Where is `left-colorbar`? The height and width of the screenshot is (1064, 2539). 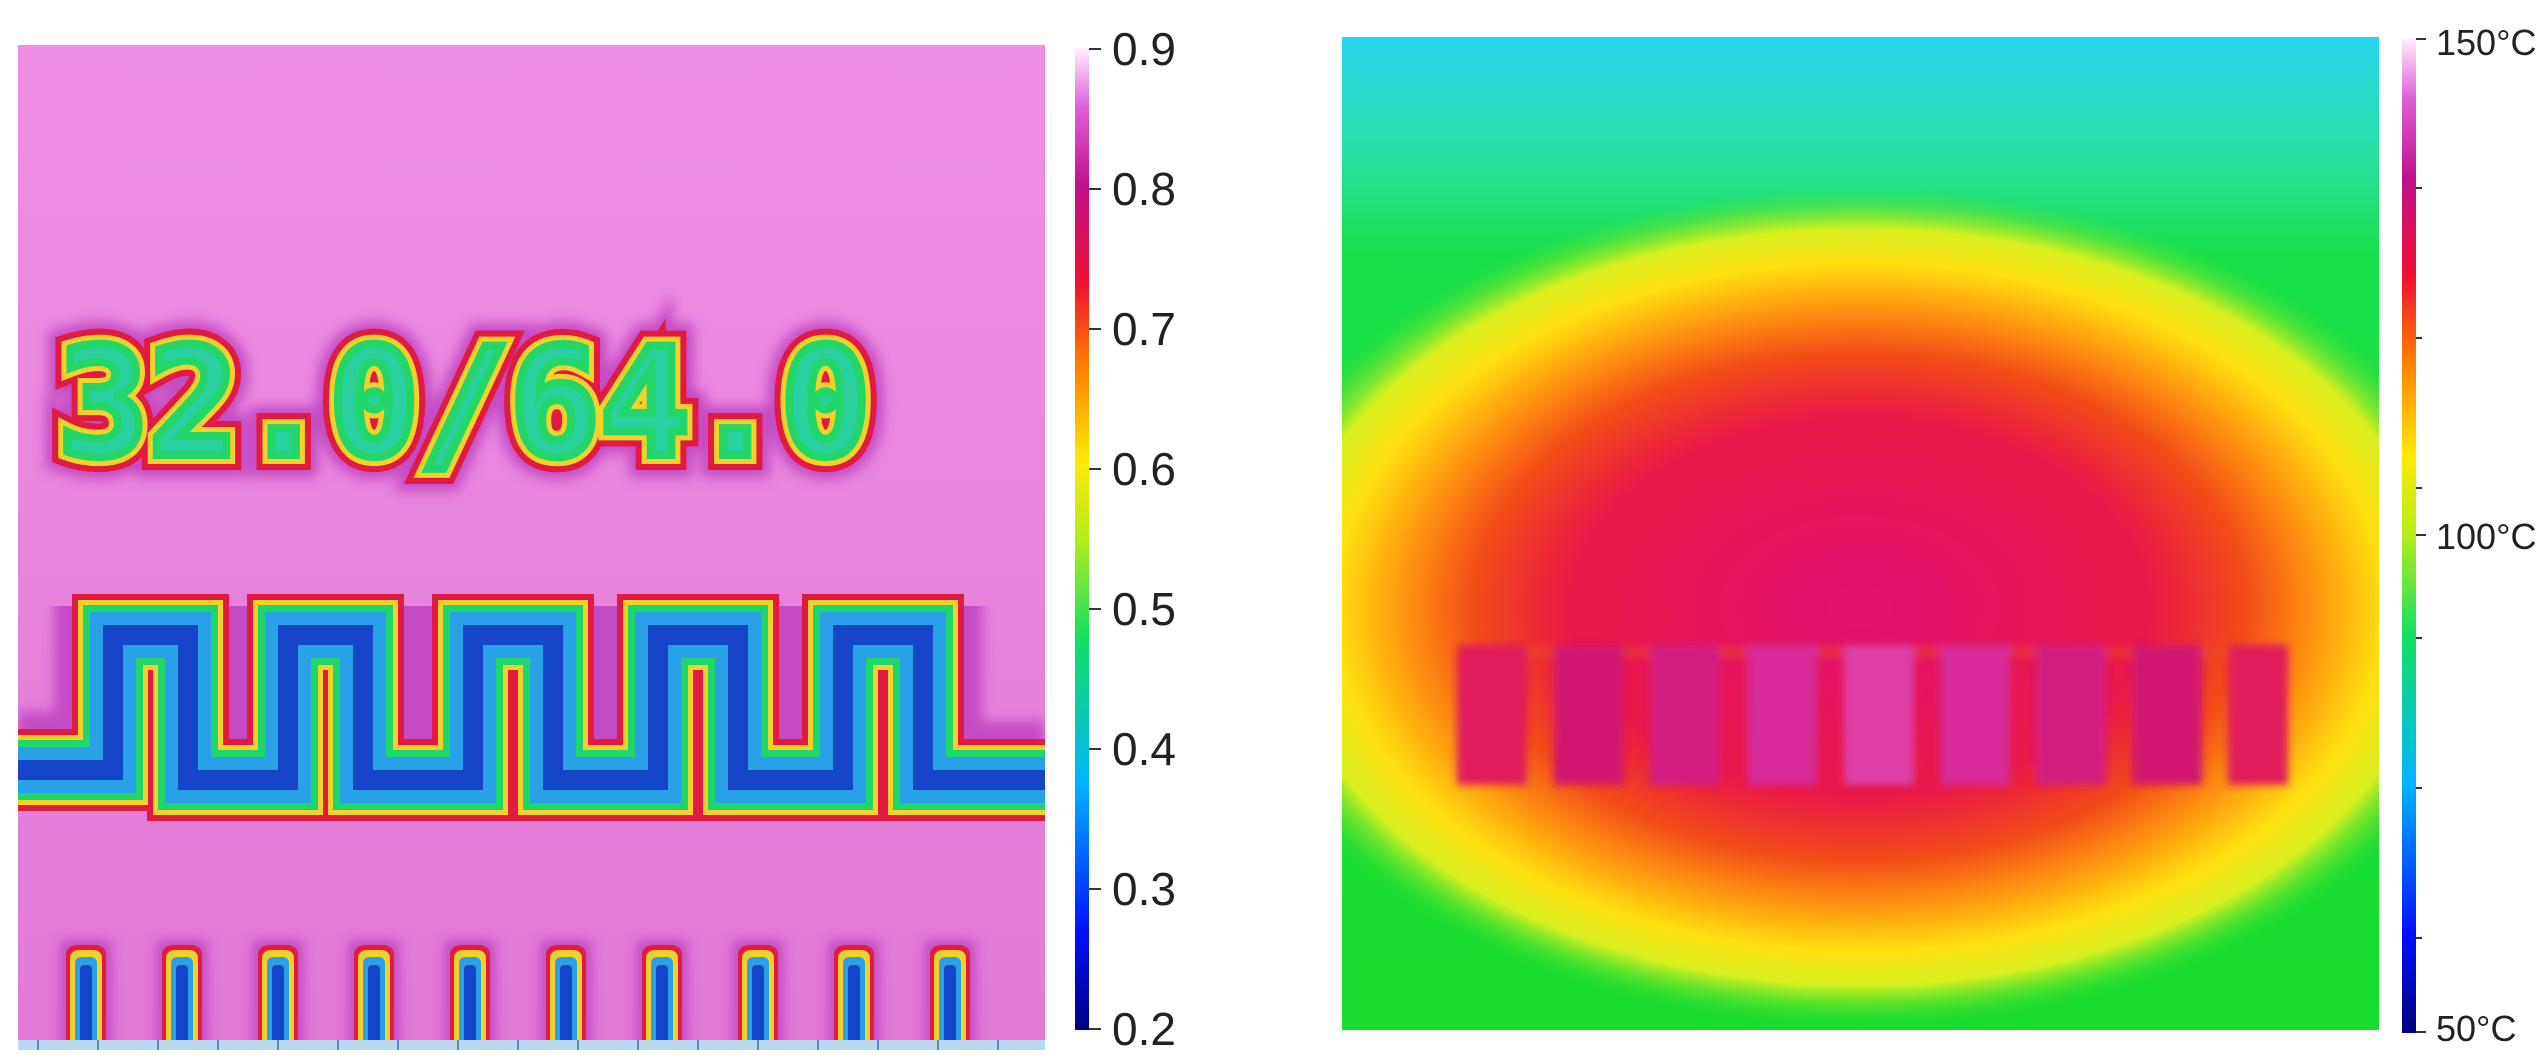 left-colorbar is located at coordinates (1088, 539).